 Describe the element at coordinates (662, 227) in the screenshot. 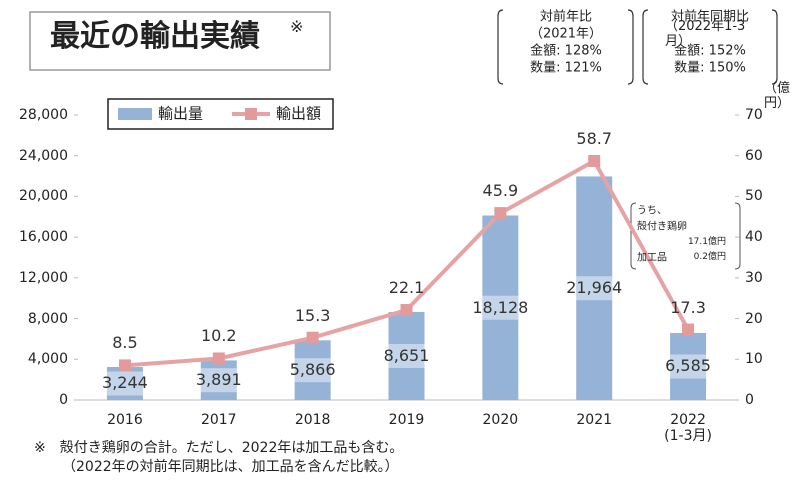

I see `annotation-text: 殻付き鶏卵` at that location.